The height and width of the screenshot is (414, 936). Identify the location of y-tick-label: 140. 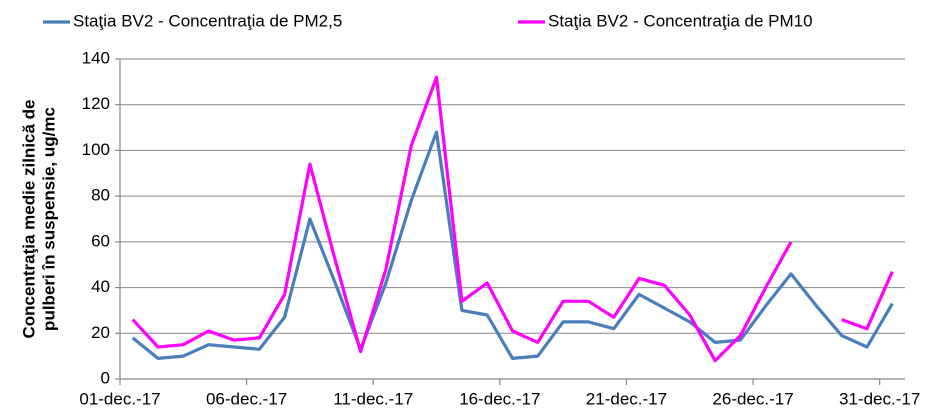
(96, 57).